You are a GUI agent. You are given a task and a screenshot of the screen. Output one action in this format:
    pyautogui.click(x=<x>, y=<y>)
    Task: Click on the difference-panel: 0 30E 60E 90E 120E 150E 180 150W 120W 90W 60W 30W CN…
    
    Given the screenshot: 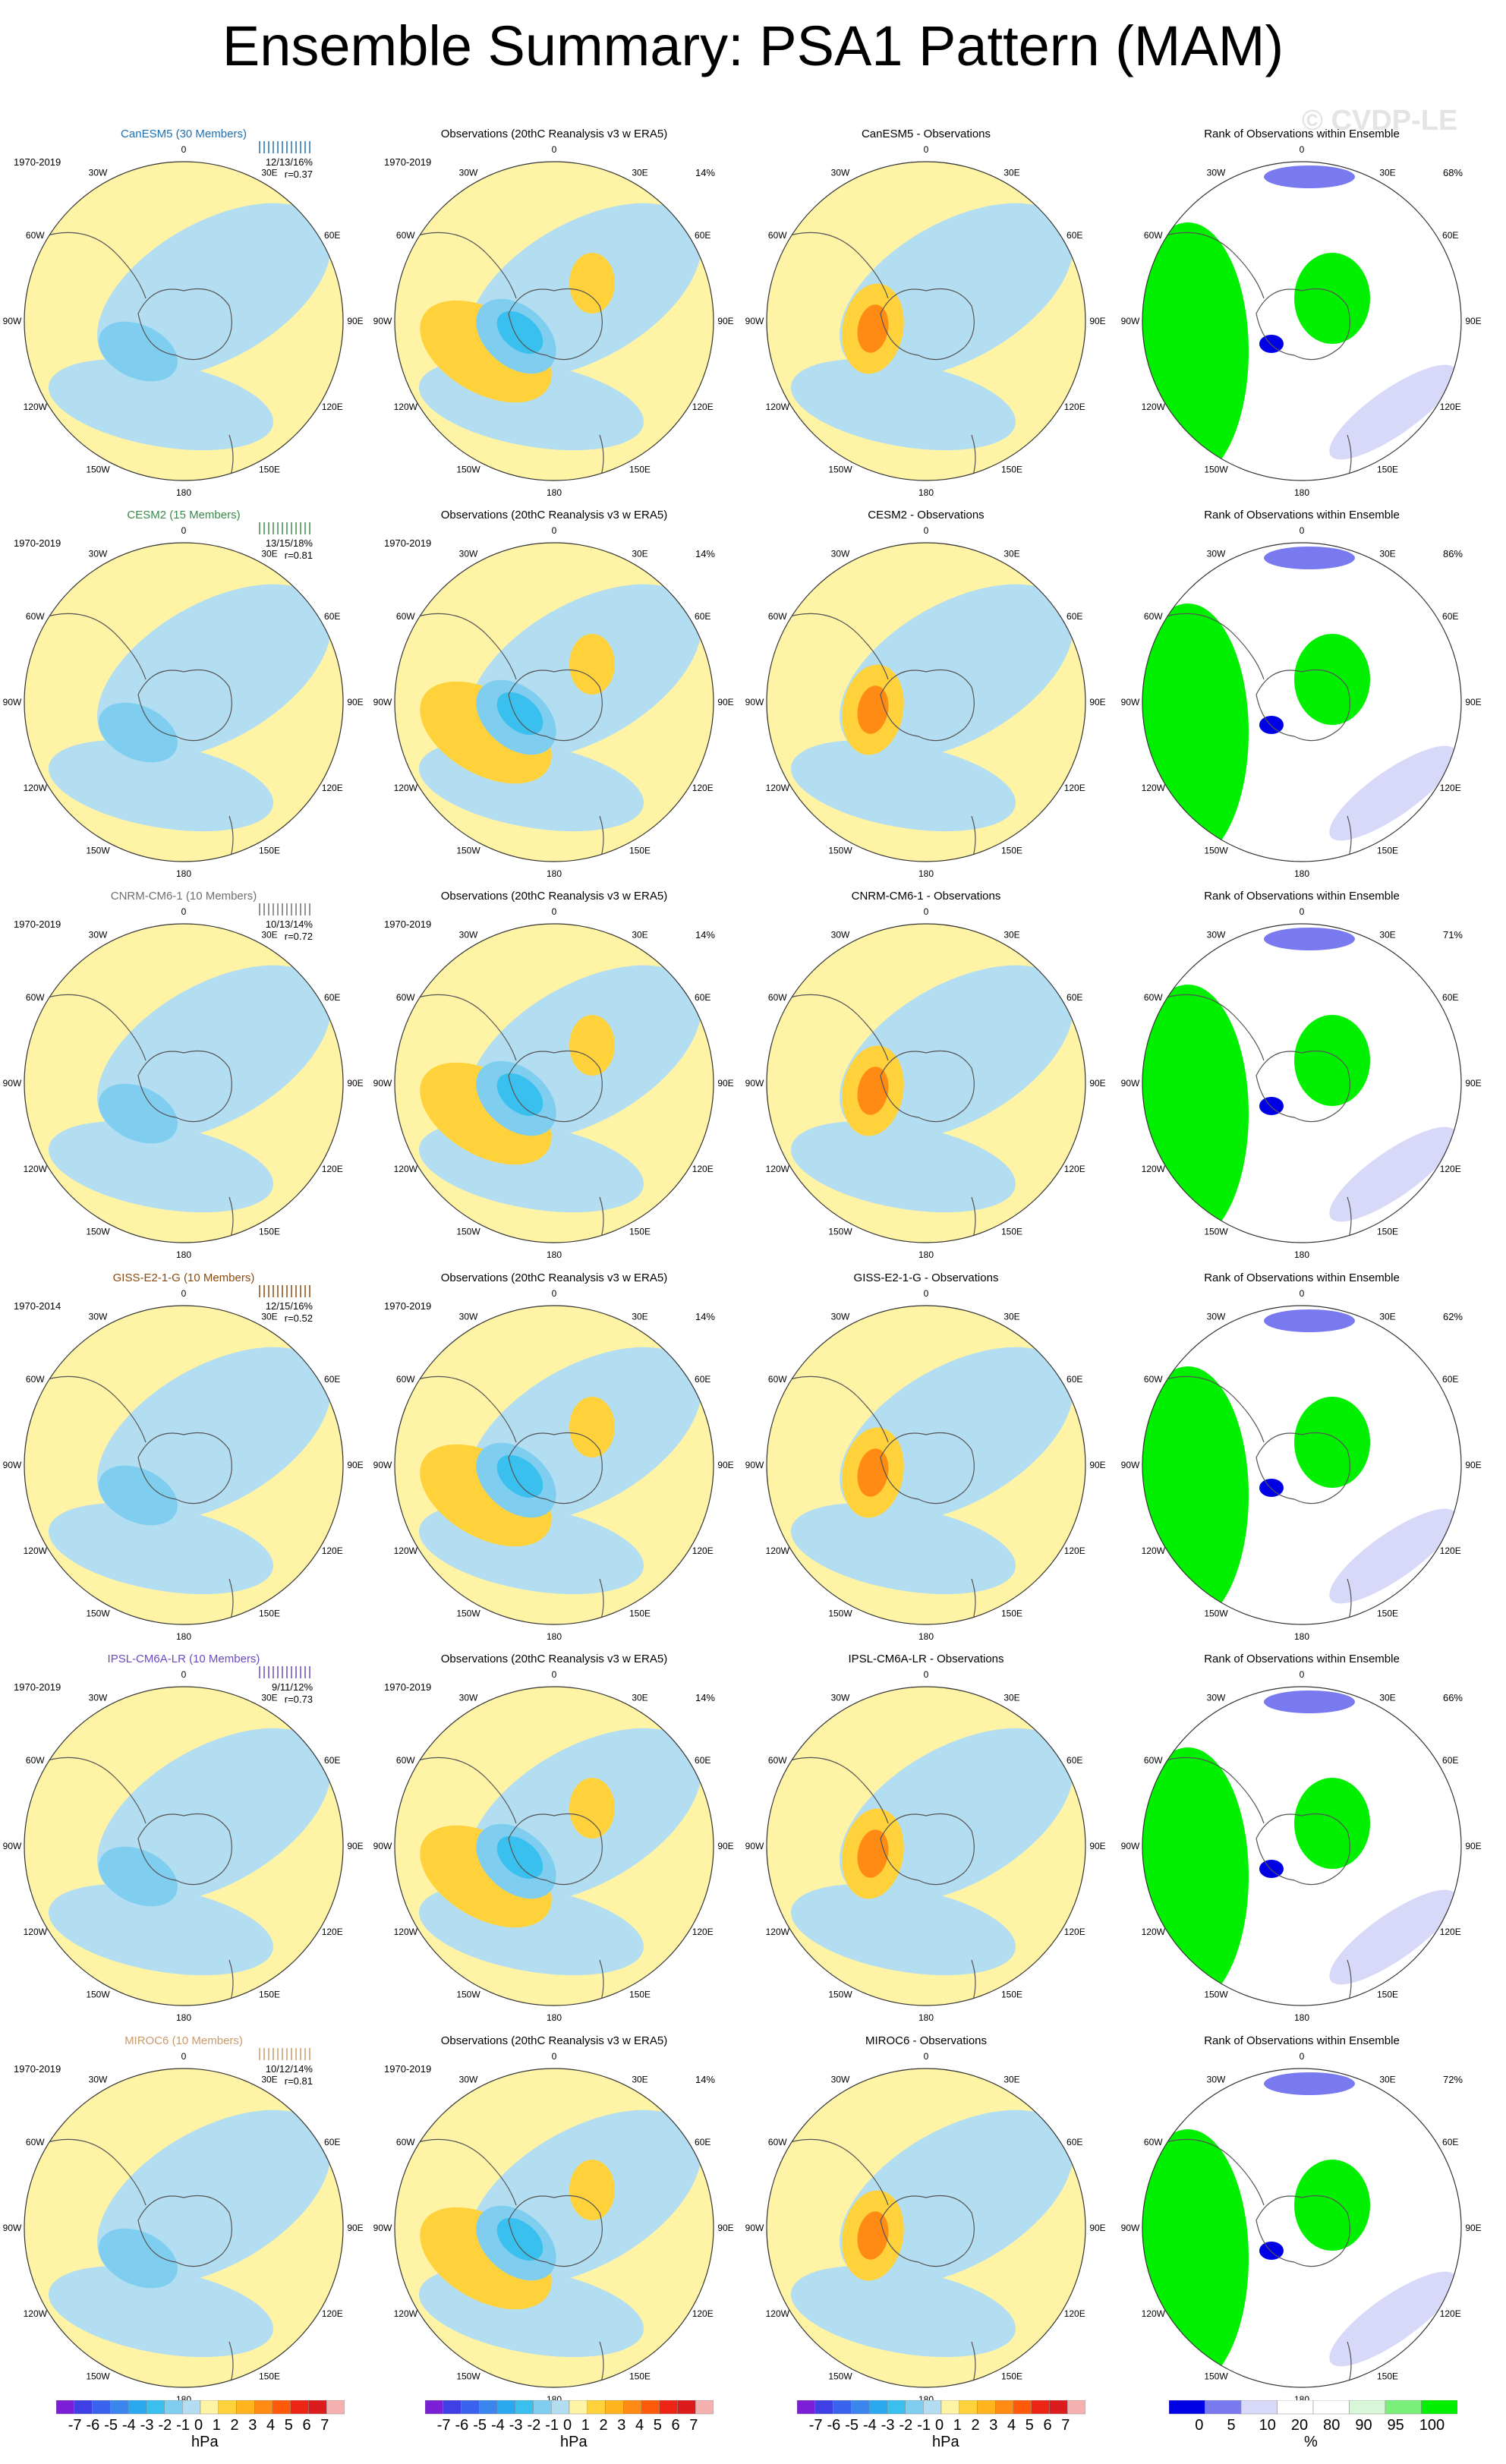 What is the action you would take?
    pyautogui.click(x=925, y=1075)
    